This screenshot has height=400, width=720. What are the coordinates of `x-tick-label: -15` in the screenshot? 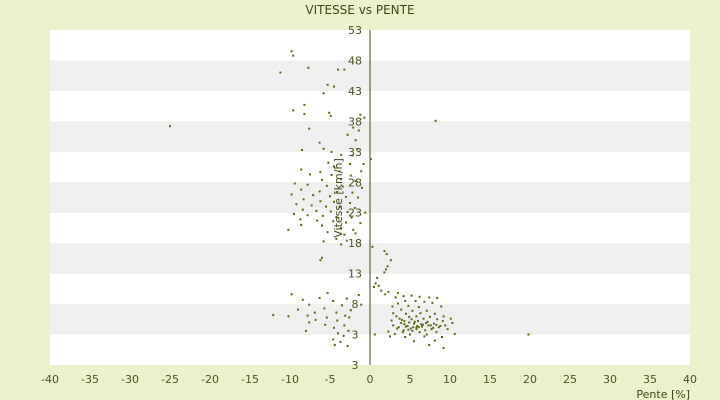 It's located at (250, 379).